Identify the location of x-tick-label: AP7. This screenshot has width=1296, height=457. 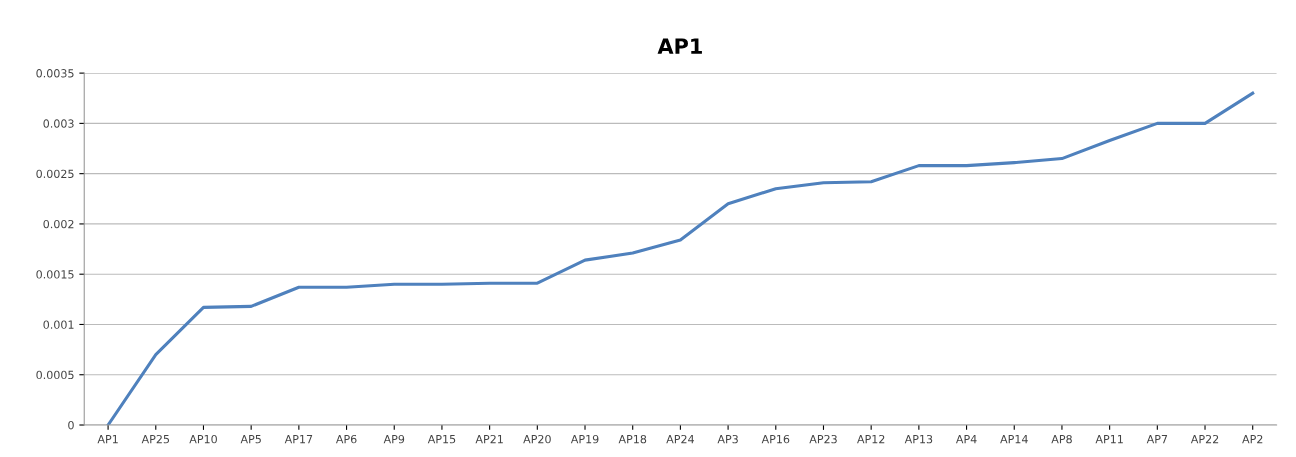
(1157, 439).